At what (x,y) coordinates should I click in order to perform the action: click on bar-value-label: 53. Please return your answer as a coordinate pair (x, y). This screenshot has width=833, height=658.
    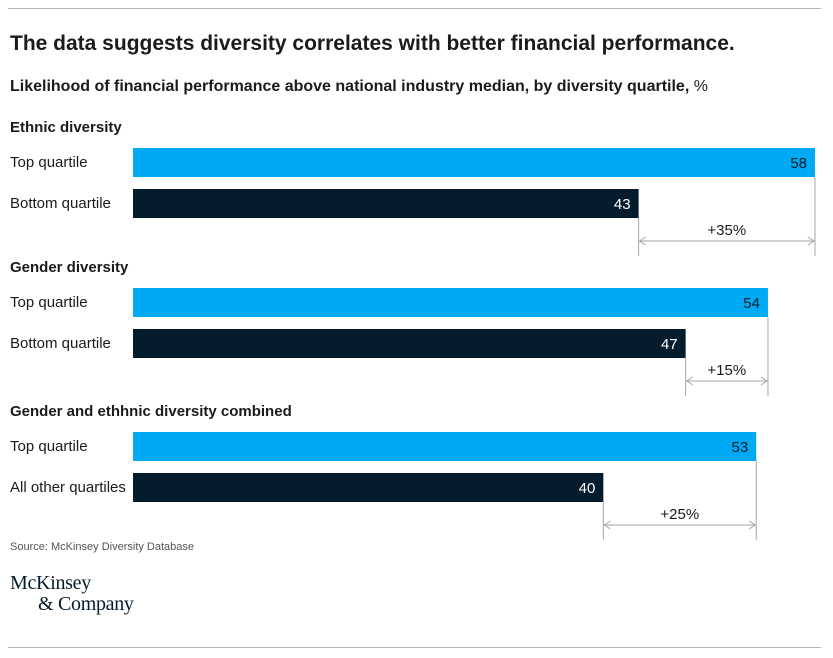
    Looking at the image, I should click on (740, 447).